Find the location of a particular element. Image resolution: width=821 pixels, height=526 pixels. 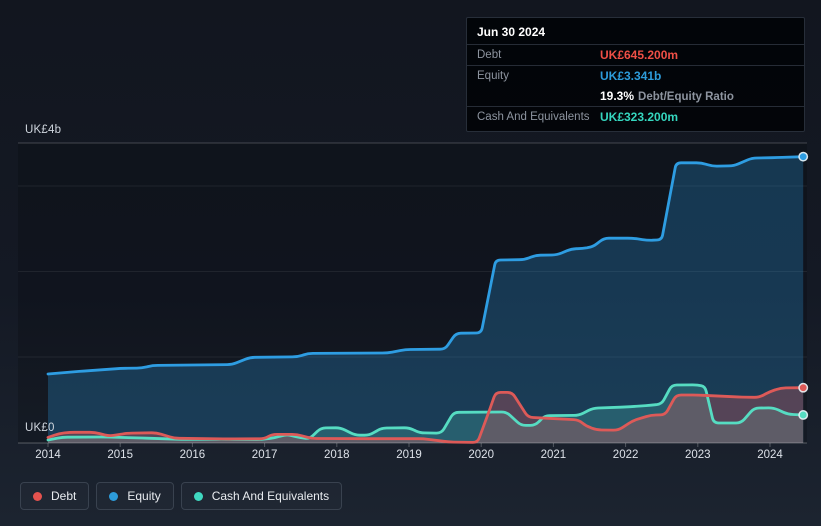

tooltip-equity-value: UK£3.341b is located at coordinates (631, 76).